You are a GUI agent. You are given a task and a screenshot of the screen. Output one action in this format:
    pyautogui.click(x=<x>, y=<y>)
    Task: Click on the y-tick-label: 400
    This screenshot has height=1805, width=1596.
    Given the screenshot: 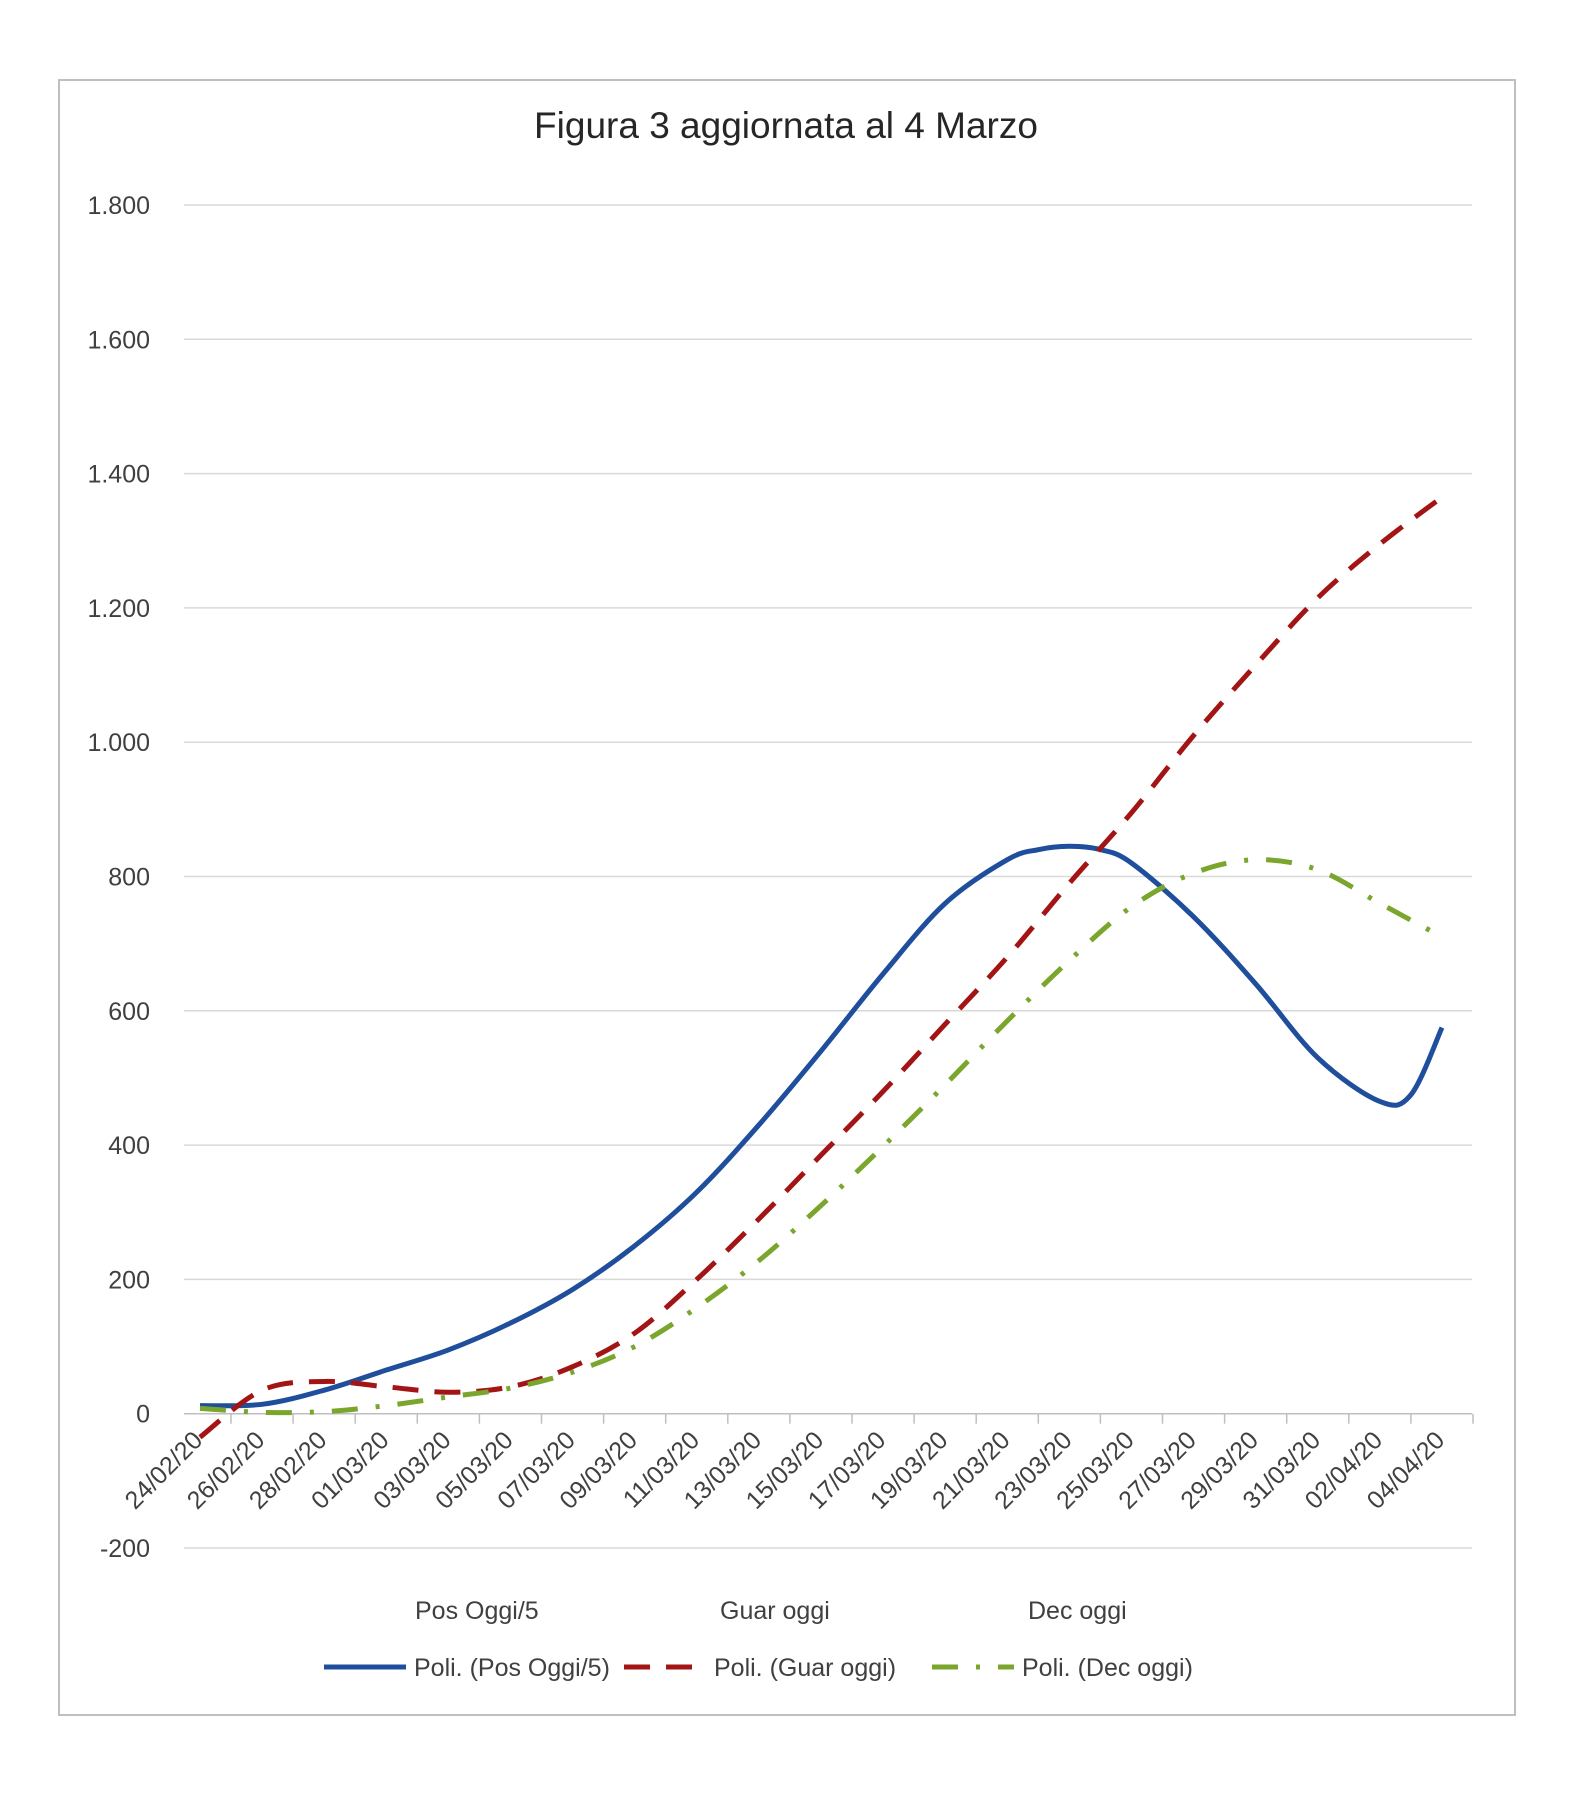 What is the action you would take?
    pyautogui.click(x=129, y=1146)
    